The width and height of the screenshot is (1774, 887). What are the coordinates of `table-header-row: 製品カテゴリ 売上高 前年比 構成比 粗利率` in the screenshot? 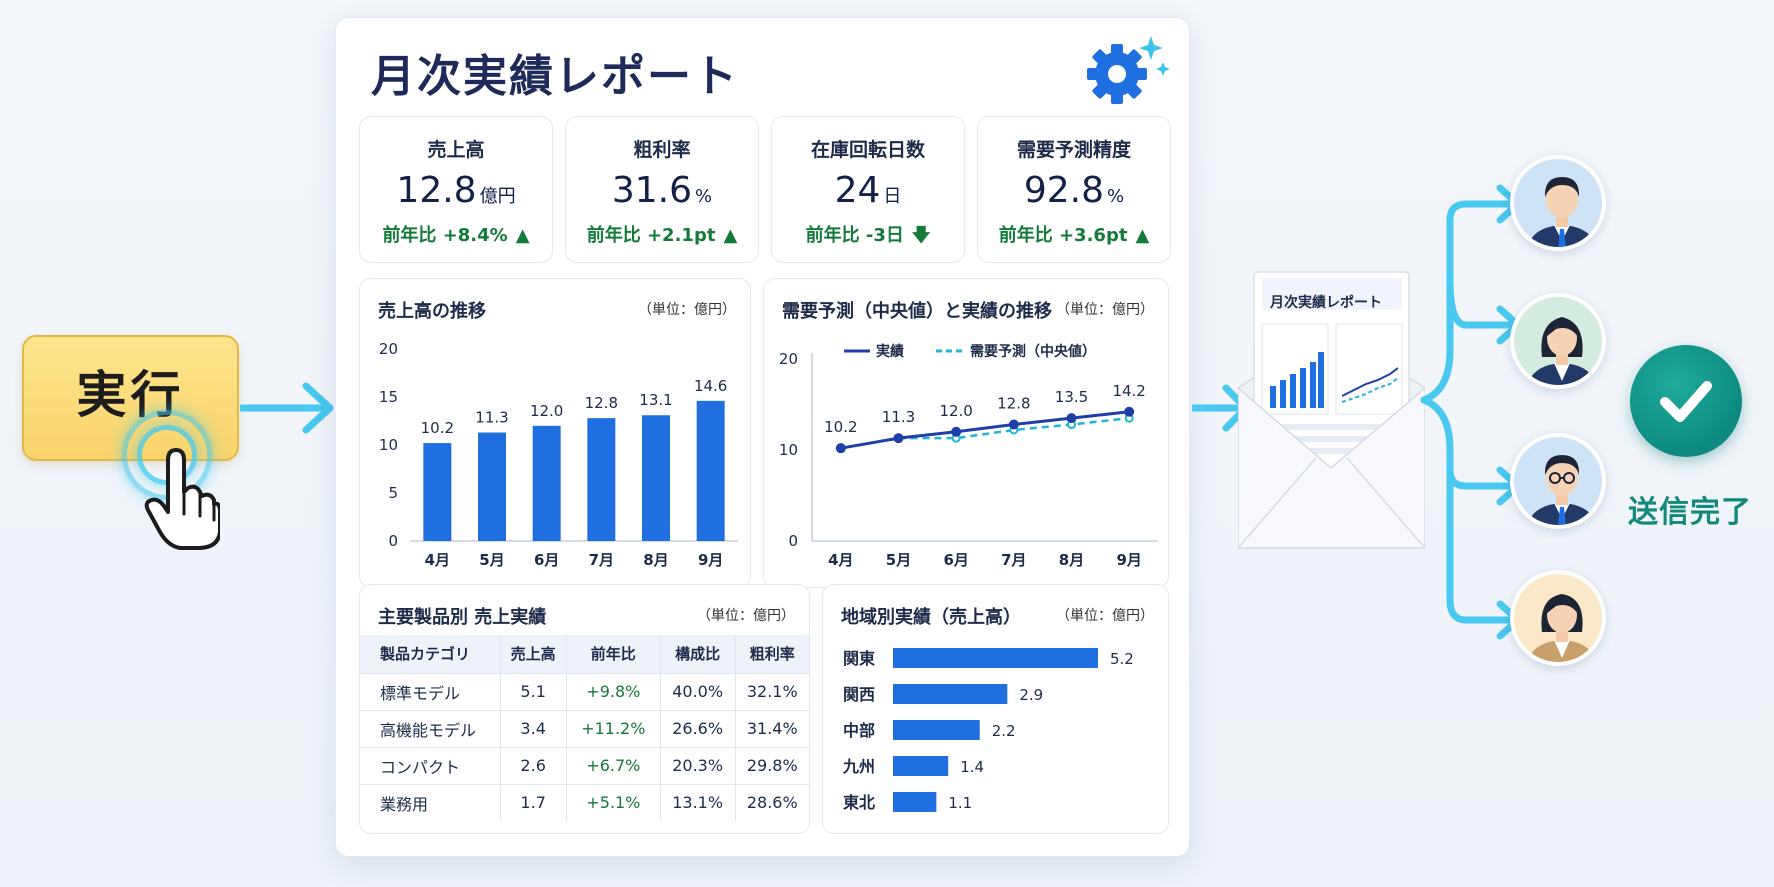 It's located at (584, 654).